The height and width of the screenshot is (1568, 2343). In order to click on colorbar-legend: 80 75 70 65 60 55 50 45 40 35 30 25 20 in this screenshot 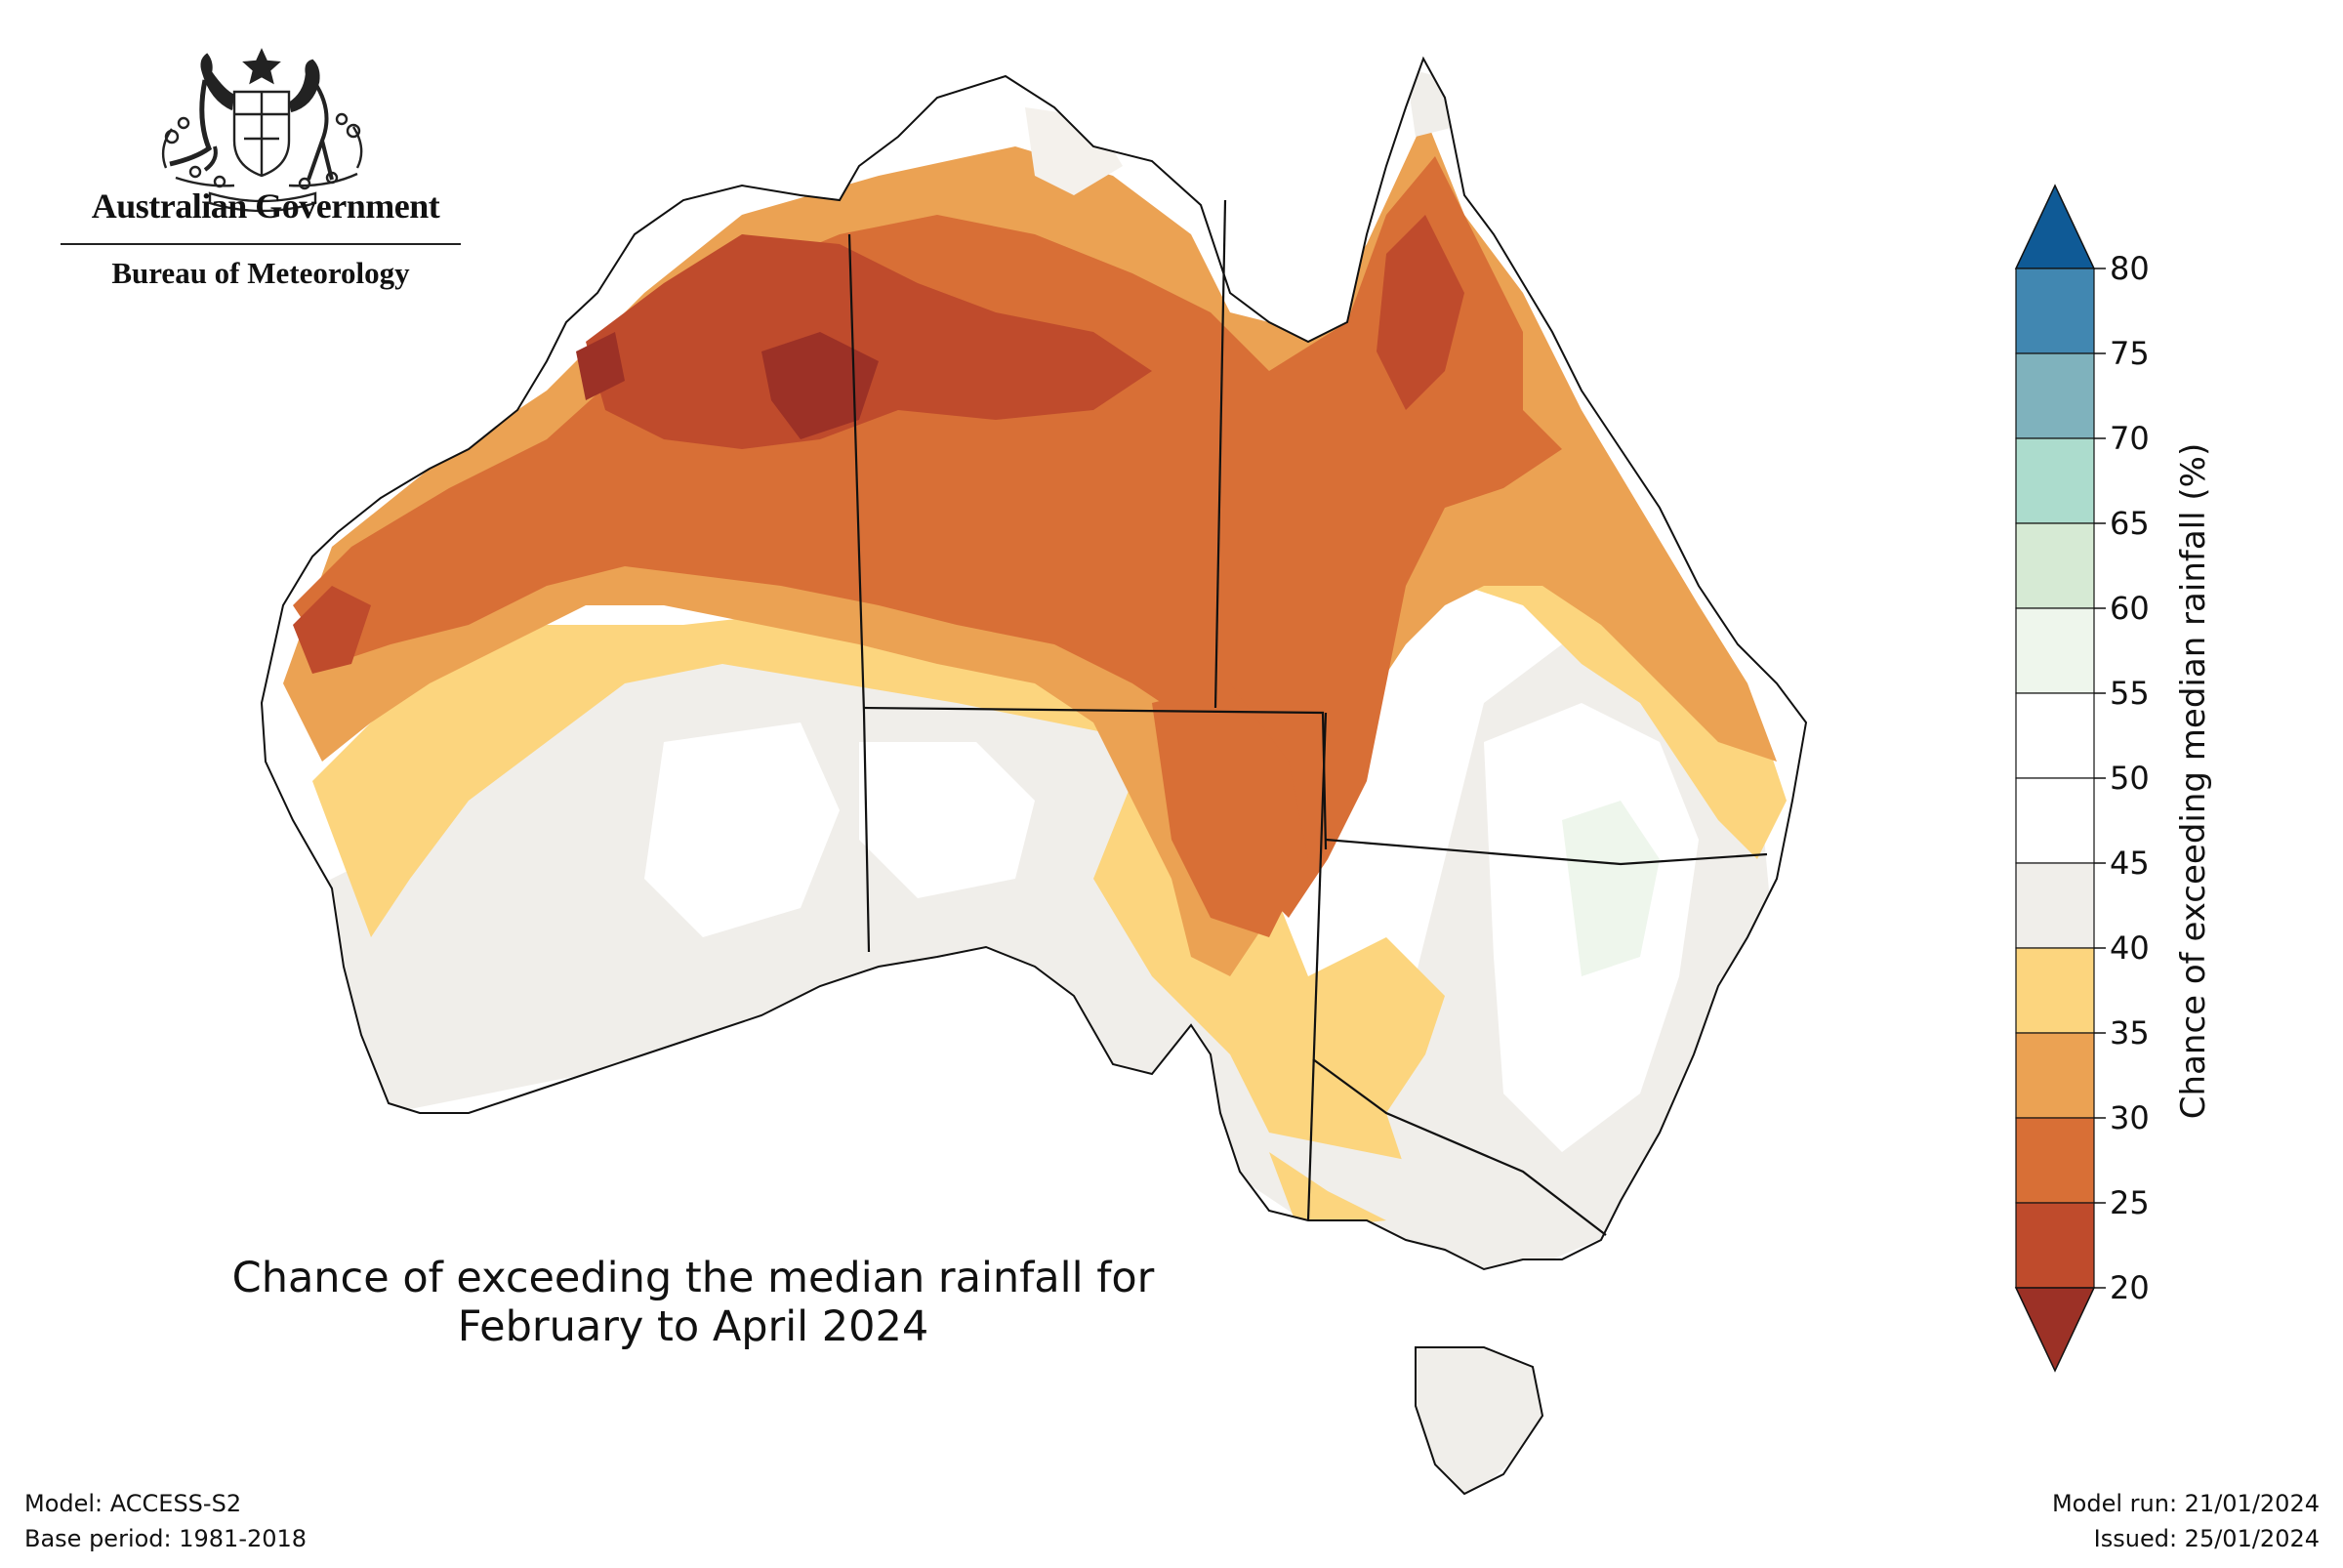, I will do `click(2082, 778)`.